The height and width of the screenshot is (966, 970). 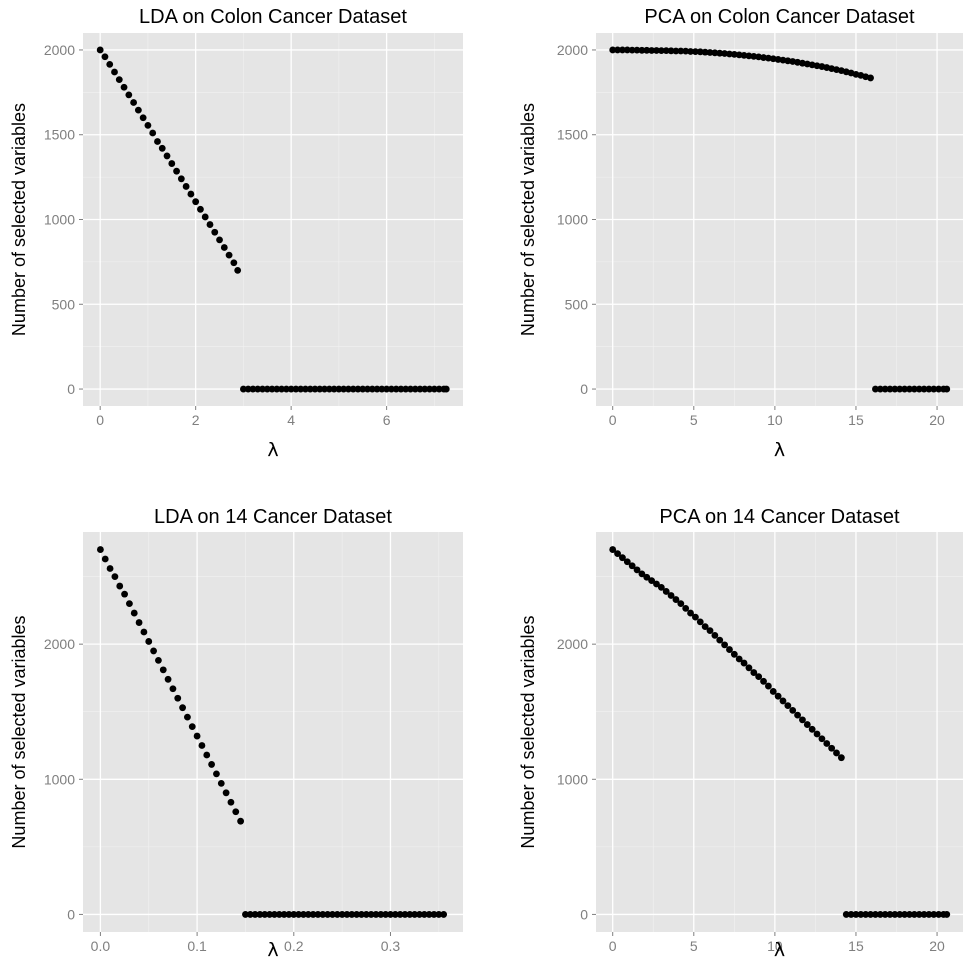 I want to click on x-tick-label: 10, so click(x=775, y=420).